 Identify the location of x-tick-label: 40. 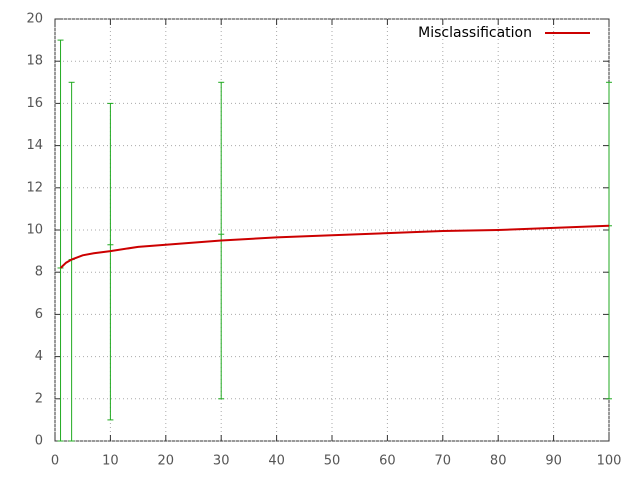
(276, 461).